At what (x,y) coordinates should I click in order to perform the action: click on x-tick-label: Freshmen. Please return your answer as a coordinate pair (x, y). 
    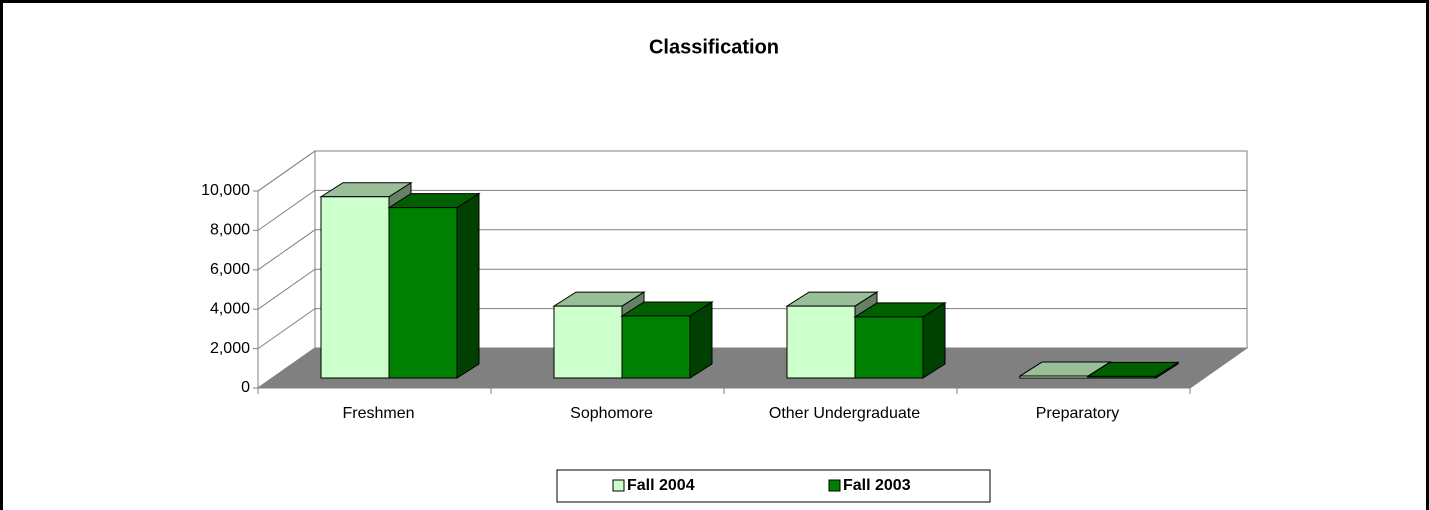
    Looking at the image, I should click on (378, 413).